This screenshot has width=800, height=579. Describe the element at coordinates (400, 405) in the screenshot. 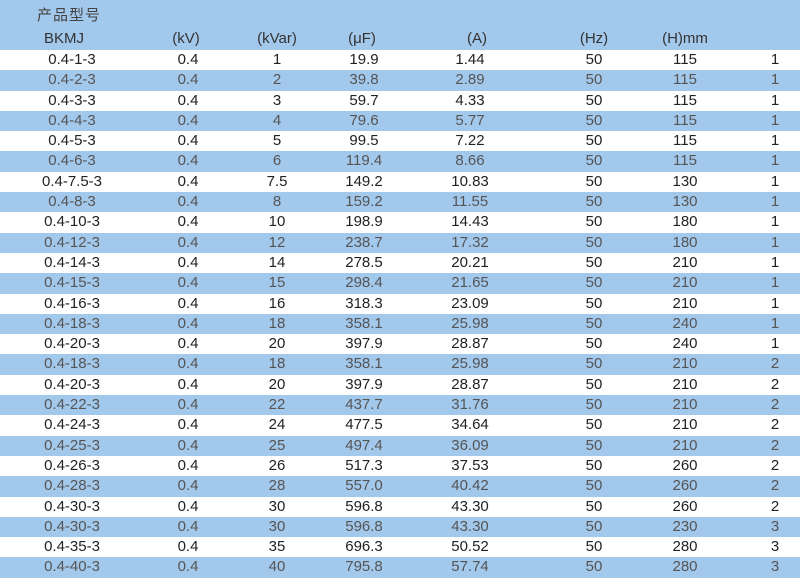

I see `table-row: 0.4-22-3 0.4 22 437.7 31.76 50 210 2` at that location.